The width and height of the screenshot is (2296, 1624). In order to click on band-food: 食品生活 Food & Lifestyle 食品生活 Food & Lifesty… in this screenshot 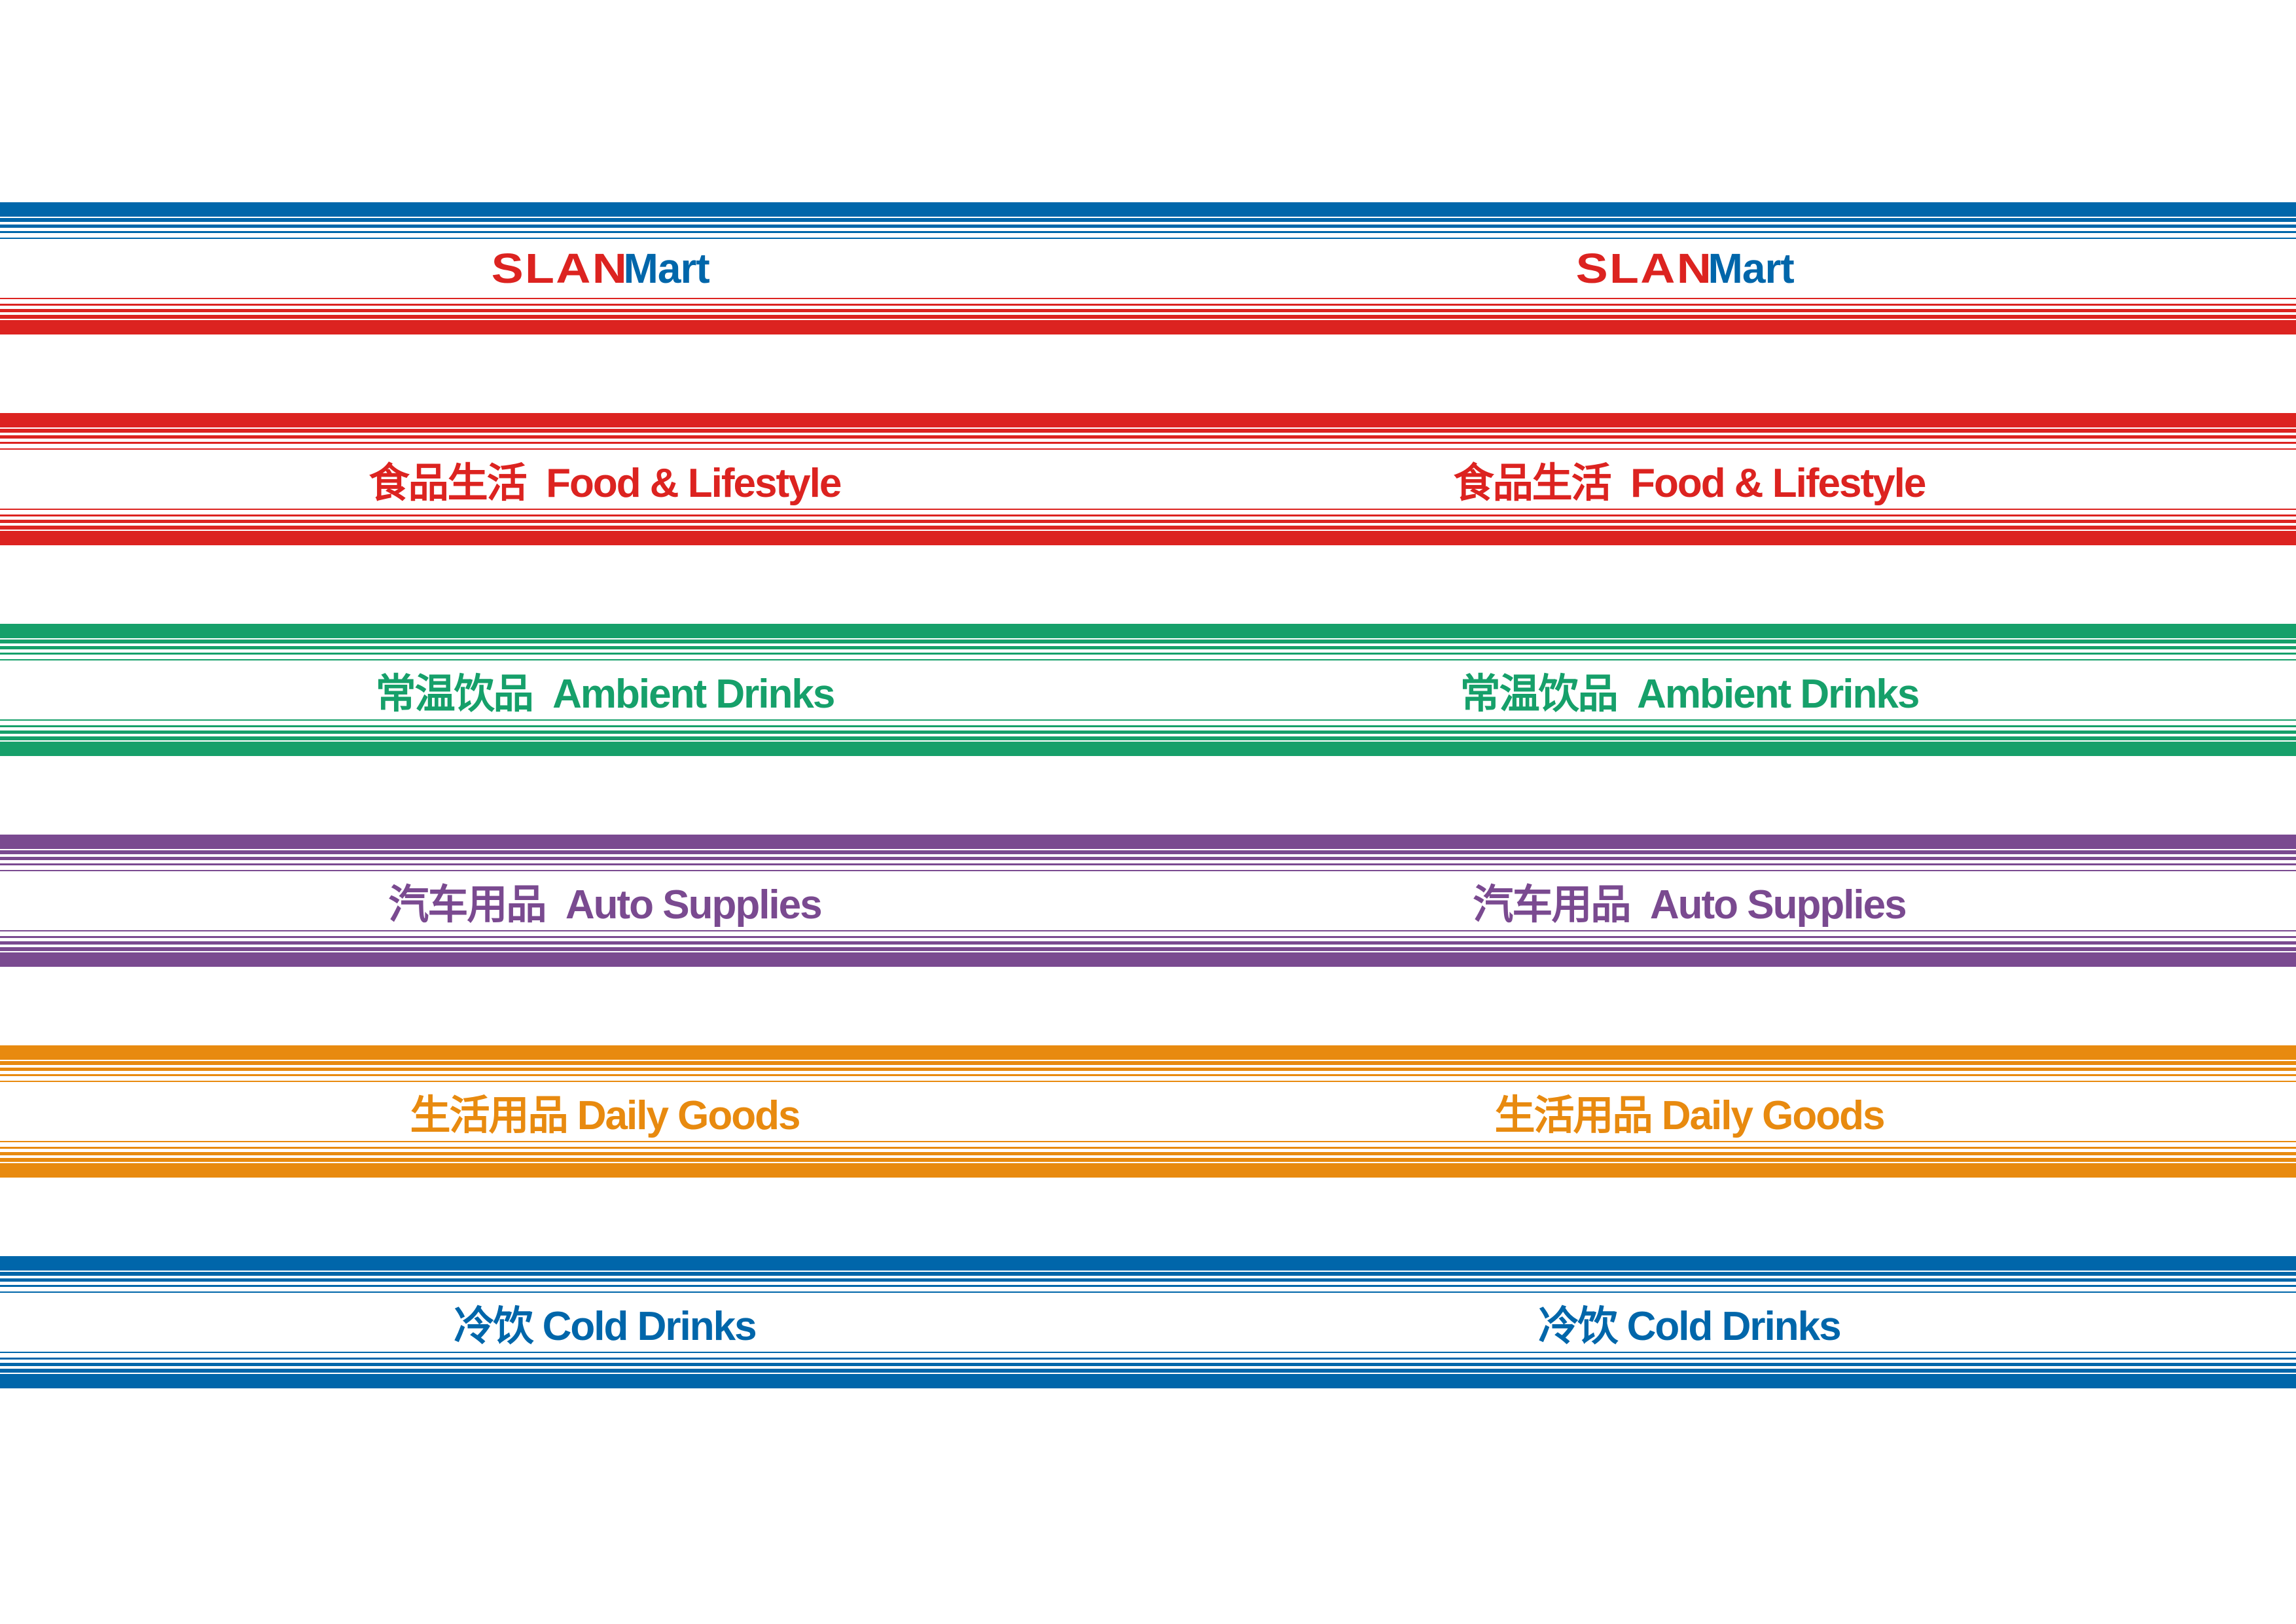, I will do `click(1148, 479)`.